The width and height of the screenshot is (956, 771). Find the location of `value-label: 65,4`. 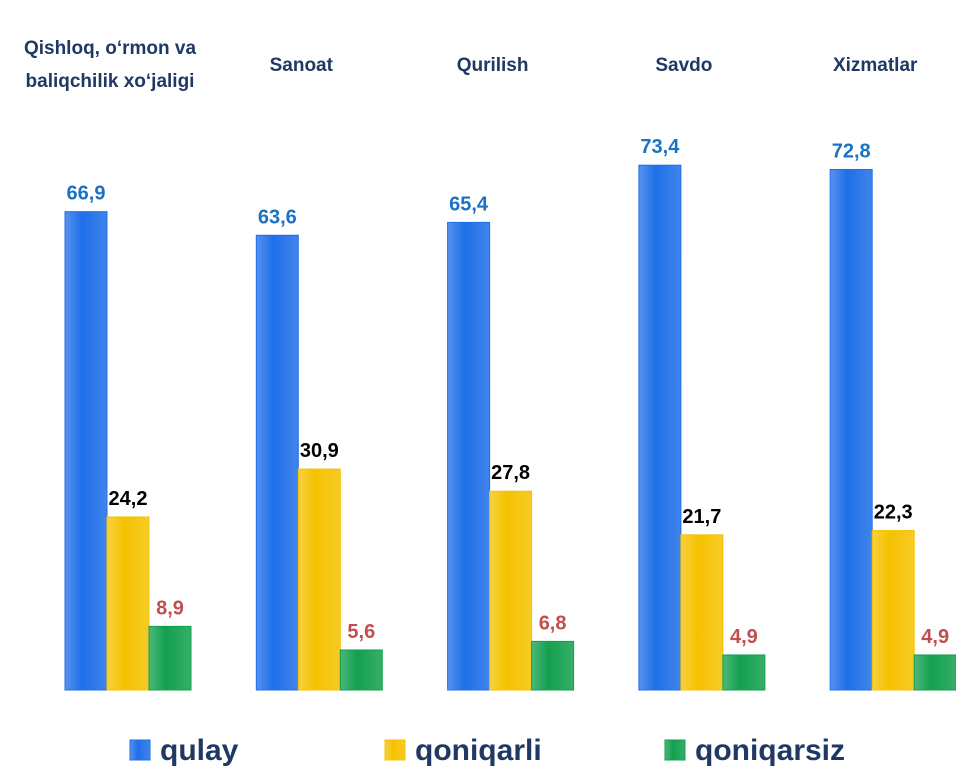

value-label: 65,4 is located at coordinates (469, 204).